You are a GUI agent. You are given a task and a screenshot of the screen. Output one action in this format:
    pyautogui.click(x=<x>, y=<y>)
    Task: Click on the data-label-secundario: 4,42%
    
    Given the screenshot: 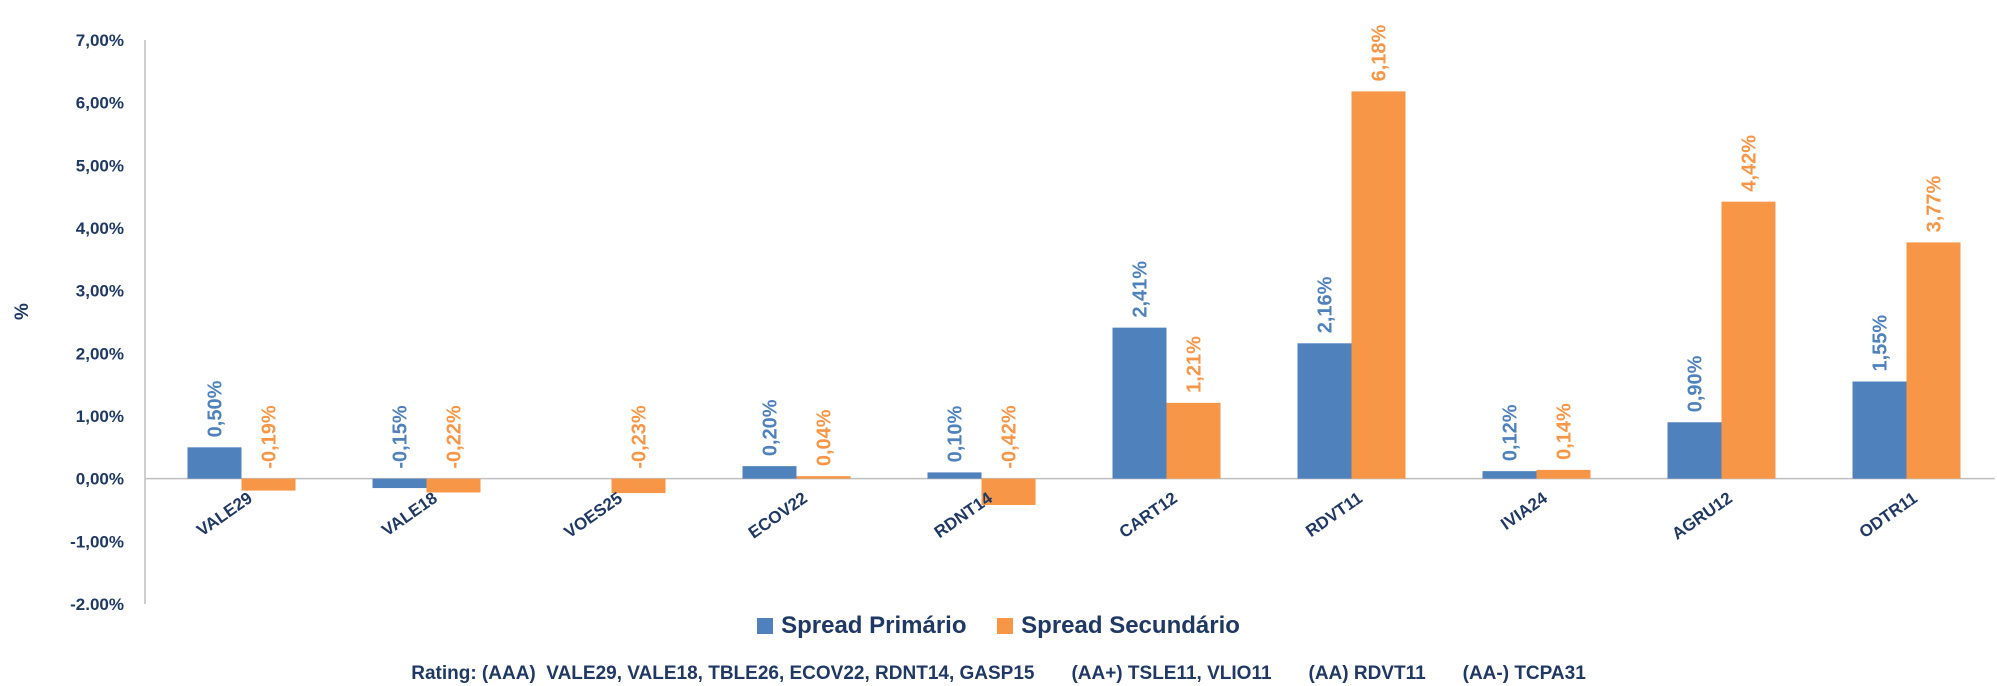 What is the action you would take?
    pyautogui.click(x=1750, y=163)
    